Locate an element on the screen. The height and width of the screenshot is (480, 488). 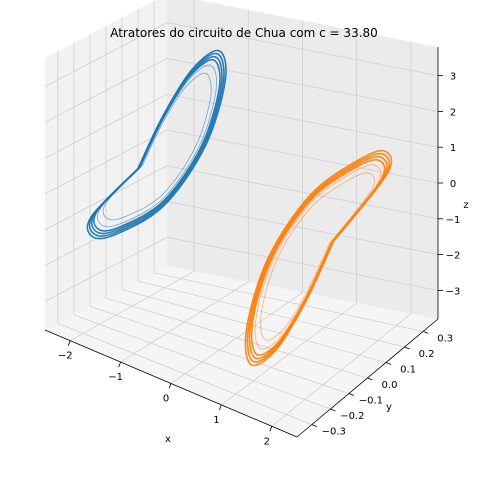
y-tick-label: −0.1 is located at coordinates (371, 401).